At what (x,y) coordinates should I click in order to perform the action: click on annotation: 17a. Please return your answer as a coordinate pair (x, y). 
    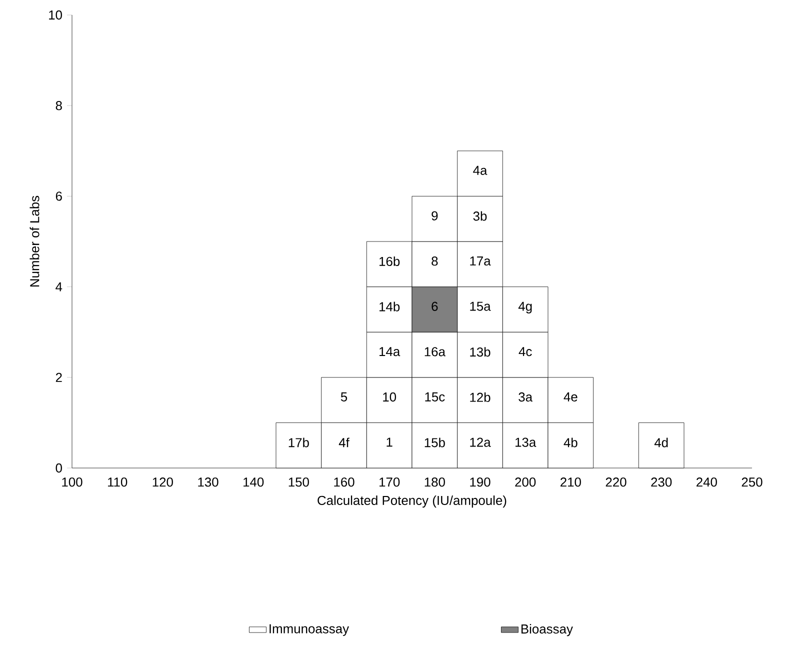
    Looking at the image, I should click on (480, 261).